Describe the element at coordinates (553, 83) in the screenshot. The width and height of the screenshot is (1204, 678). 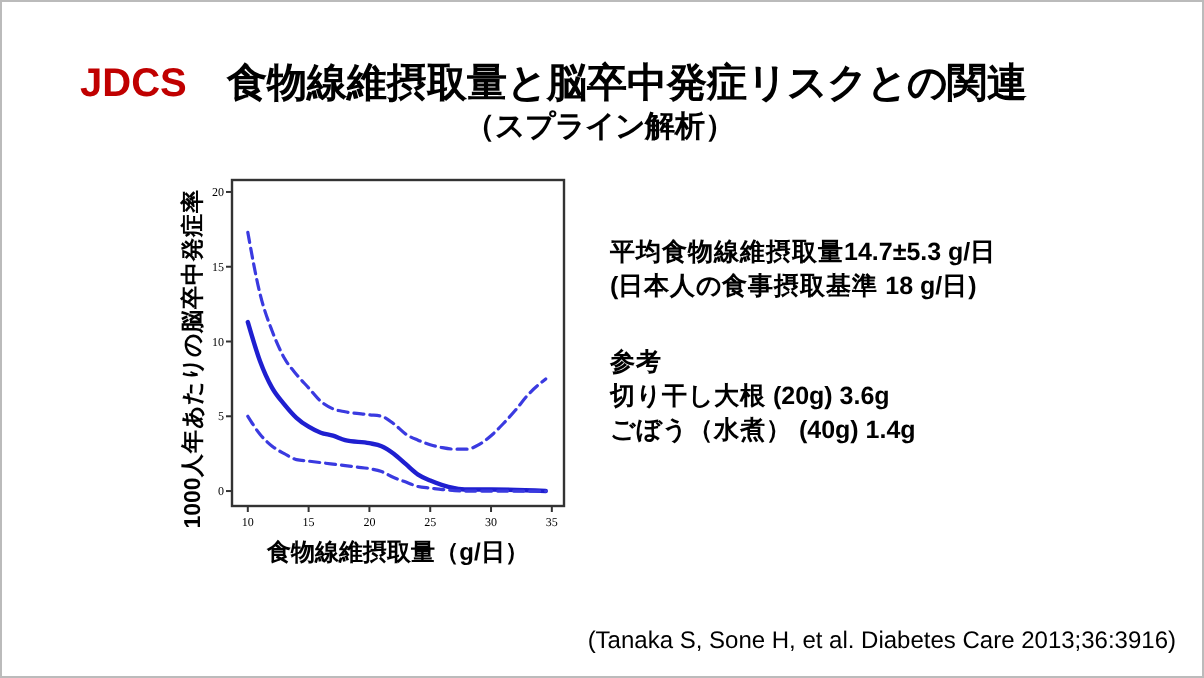
I see `chart-title: JDCS 食物線維摂取量と脳卒中発症リスクとの関連` at that location.